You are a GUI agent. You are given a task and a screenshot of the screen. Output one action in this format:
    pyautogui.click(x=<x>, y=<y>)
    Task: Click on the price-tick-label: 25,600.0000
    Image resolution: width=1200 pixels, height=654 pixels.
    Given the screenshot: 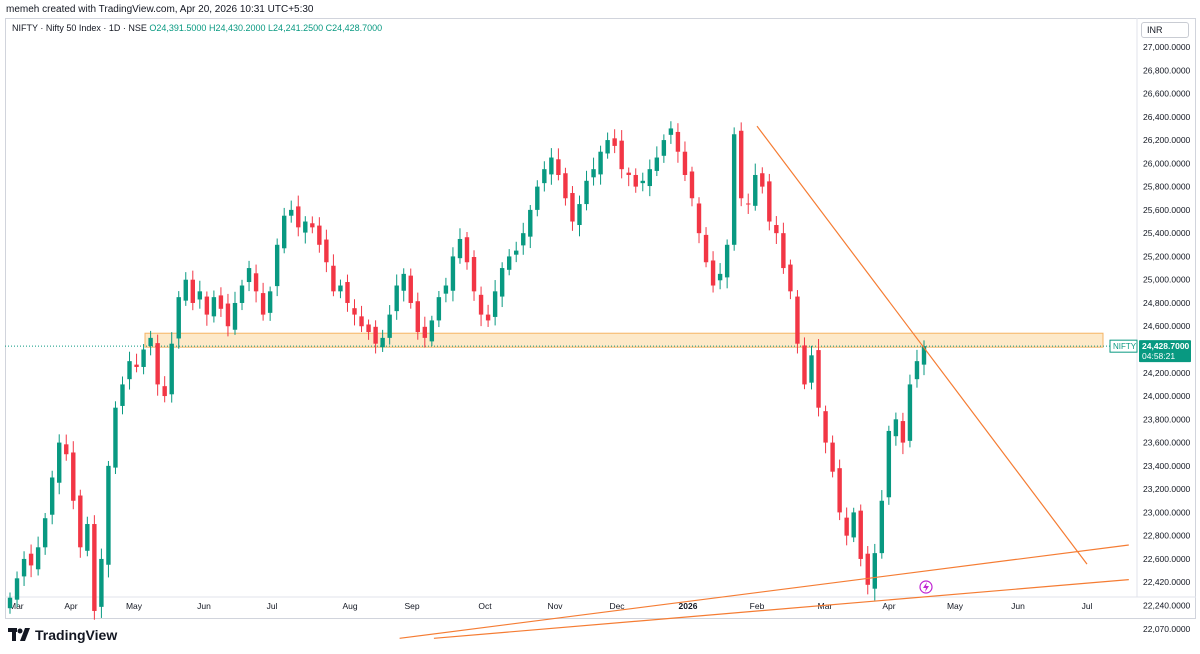 What is the action you would take?
    pyautogui.click(x=1167, y=210)
    